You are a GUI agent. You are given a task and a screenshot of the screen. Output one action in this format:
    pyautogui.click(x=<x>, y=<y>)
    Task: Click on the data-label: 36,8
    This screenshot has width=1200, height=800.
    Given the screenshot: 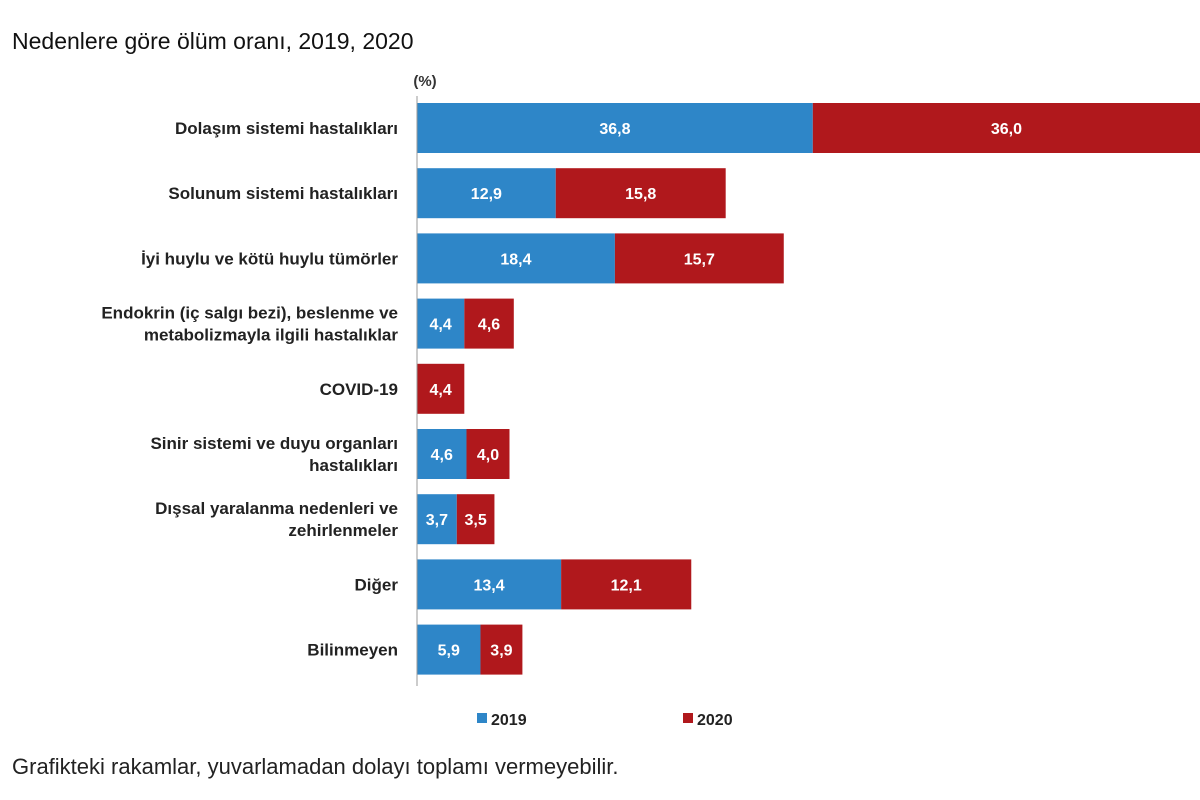 What is the action you would take?
    pyautogui.click(x=614, y=129)
    